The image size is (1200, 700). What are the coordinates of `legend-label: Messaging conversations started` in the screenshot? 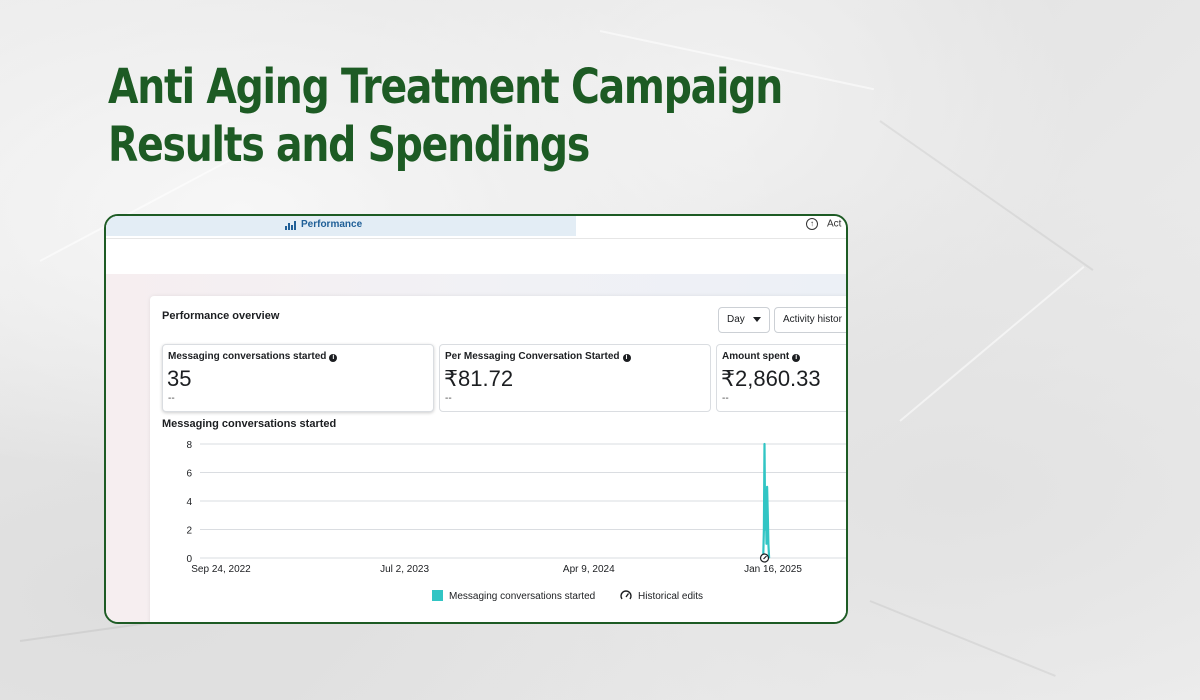 It's located at (522, 596).